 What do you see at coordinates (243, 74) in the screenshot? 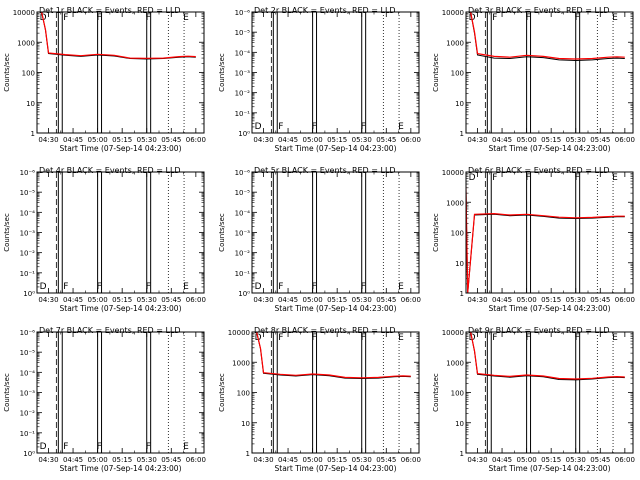
I see `y-tick-label: 10⁻³` at bounding box center [243, 74].